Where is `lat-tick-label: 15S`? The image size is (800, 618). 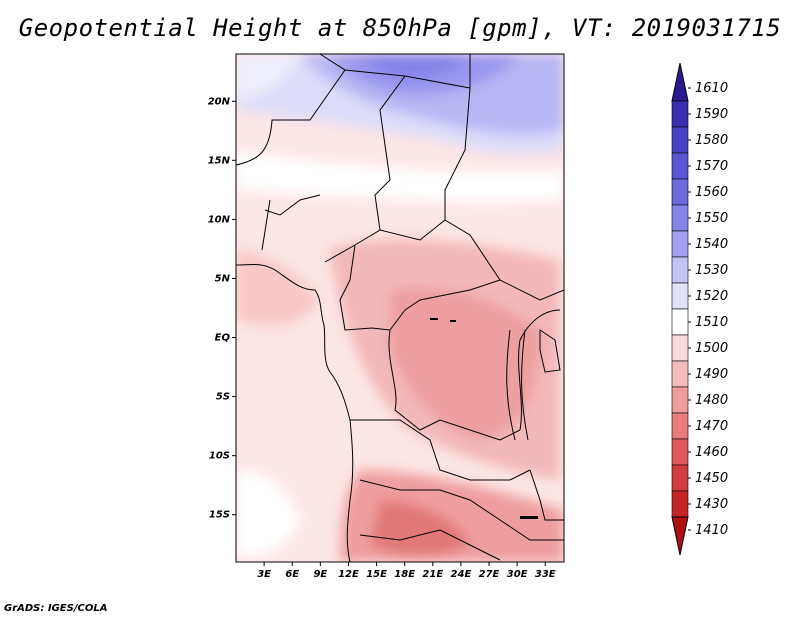
lat-tick-label: 15S is located at coordinates (219, 515).